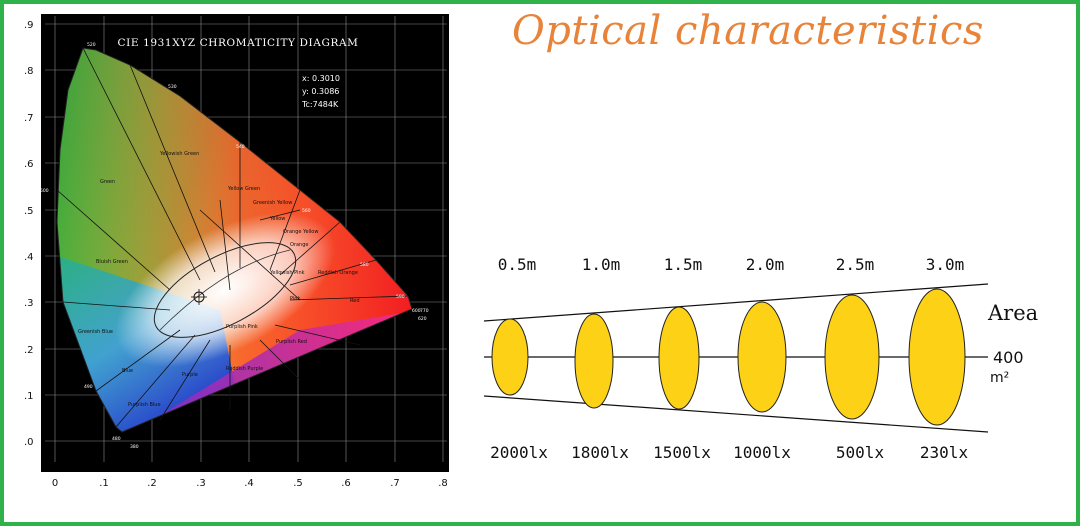 The image size is (1080, 526). I want to click on distance-label: 2.0m, so click(765, 264).